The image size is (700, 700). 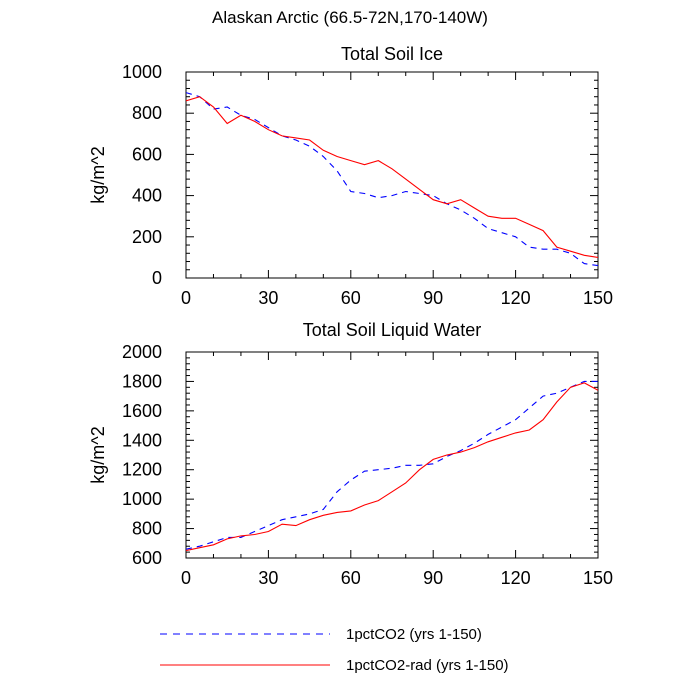 I want to click on y-tick-label: 1200, so click(x=142, y=470).